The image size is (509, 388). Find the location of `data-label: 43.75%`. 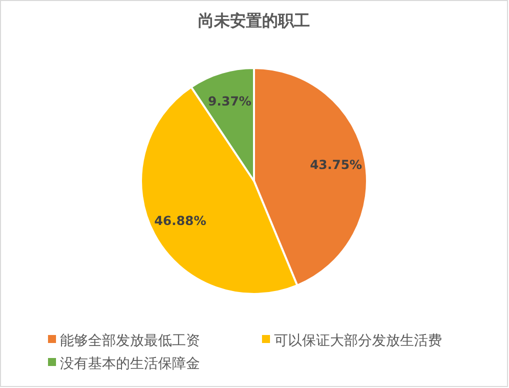

data-label: 43.75% is located at coordinates (336, 164).